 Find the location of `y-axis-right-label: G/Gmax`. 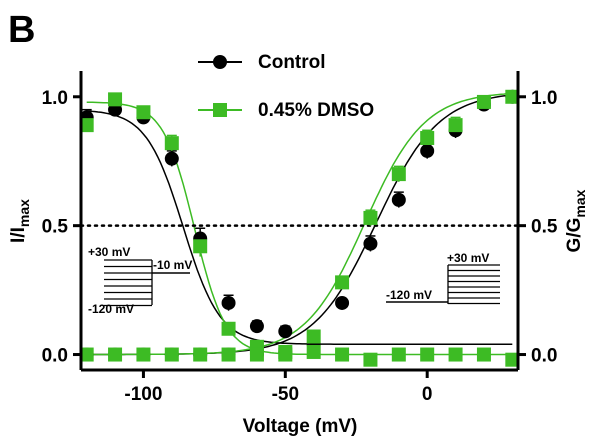

y-axis-right-label: G/Gmax is located at coordinates (576, 220).